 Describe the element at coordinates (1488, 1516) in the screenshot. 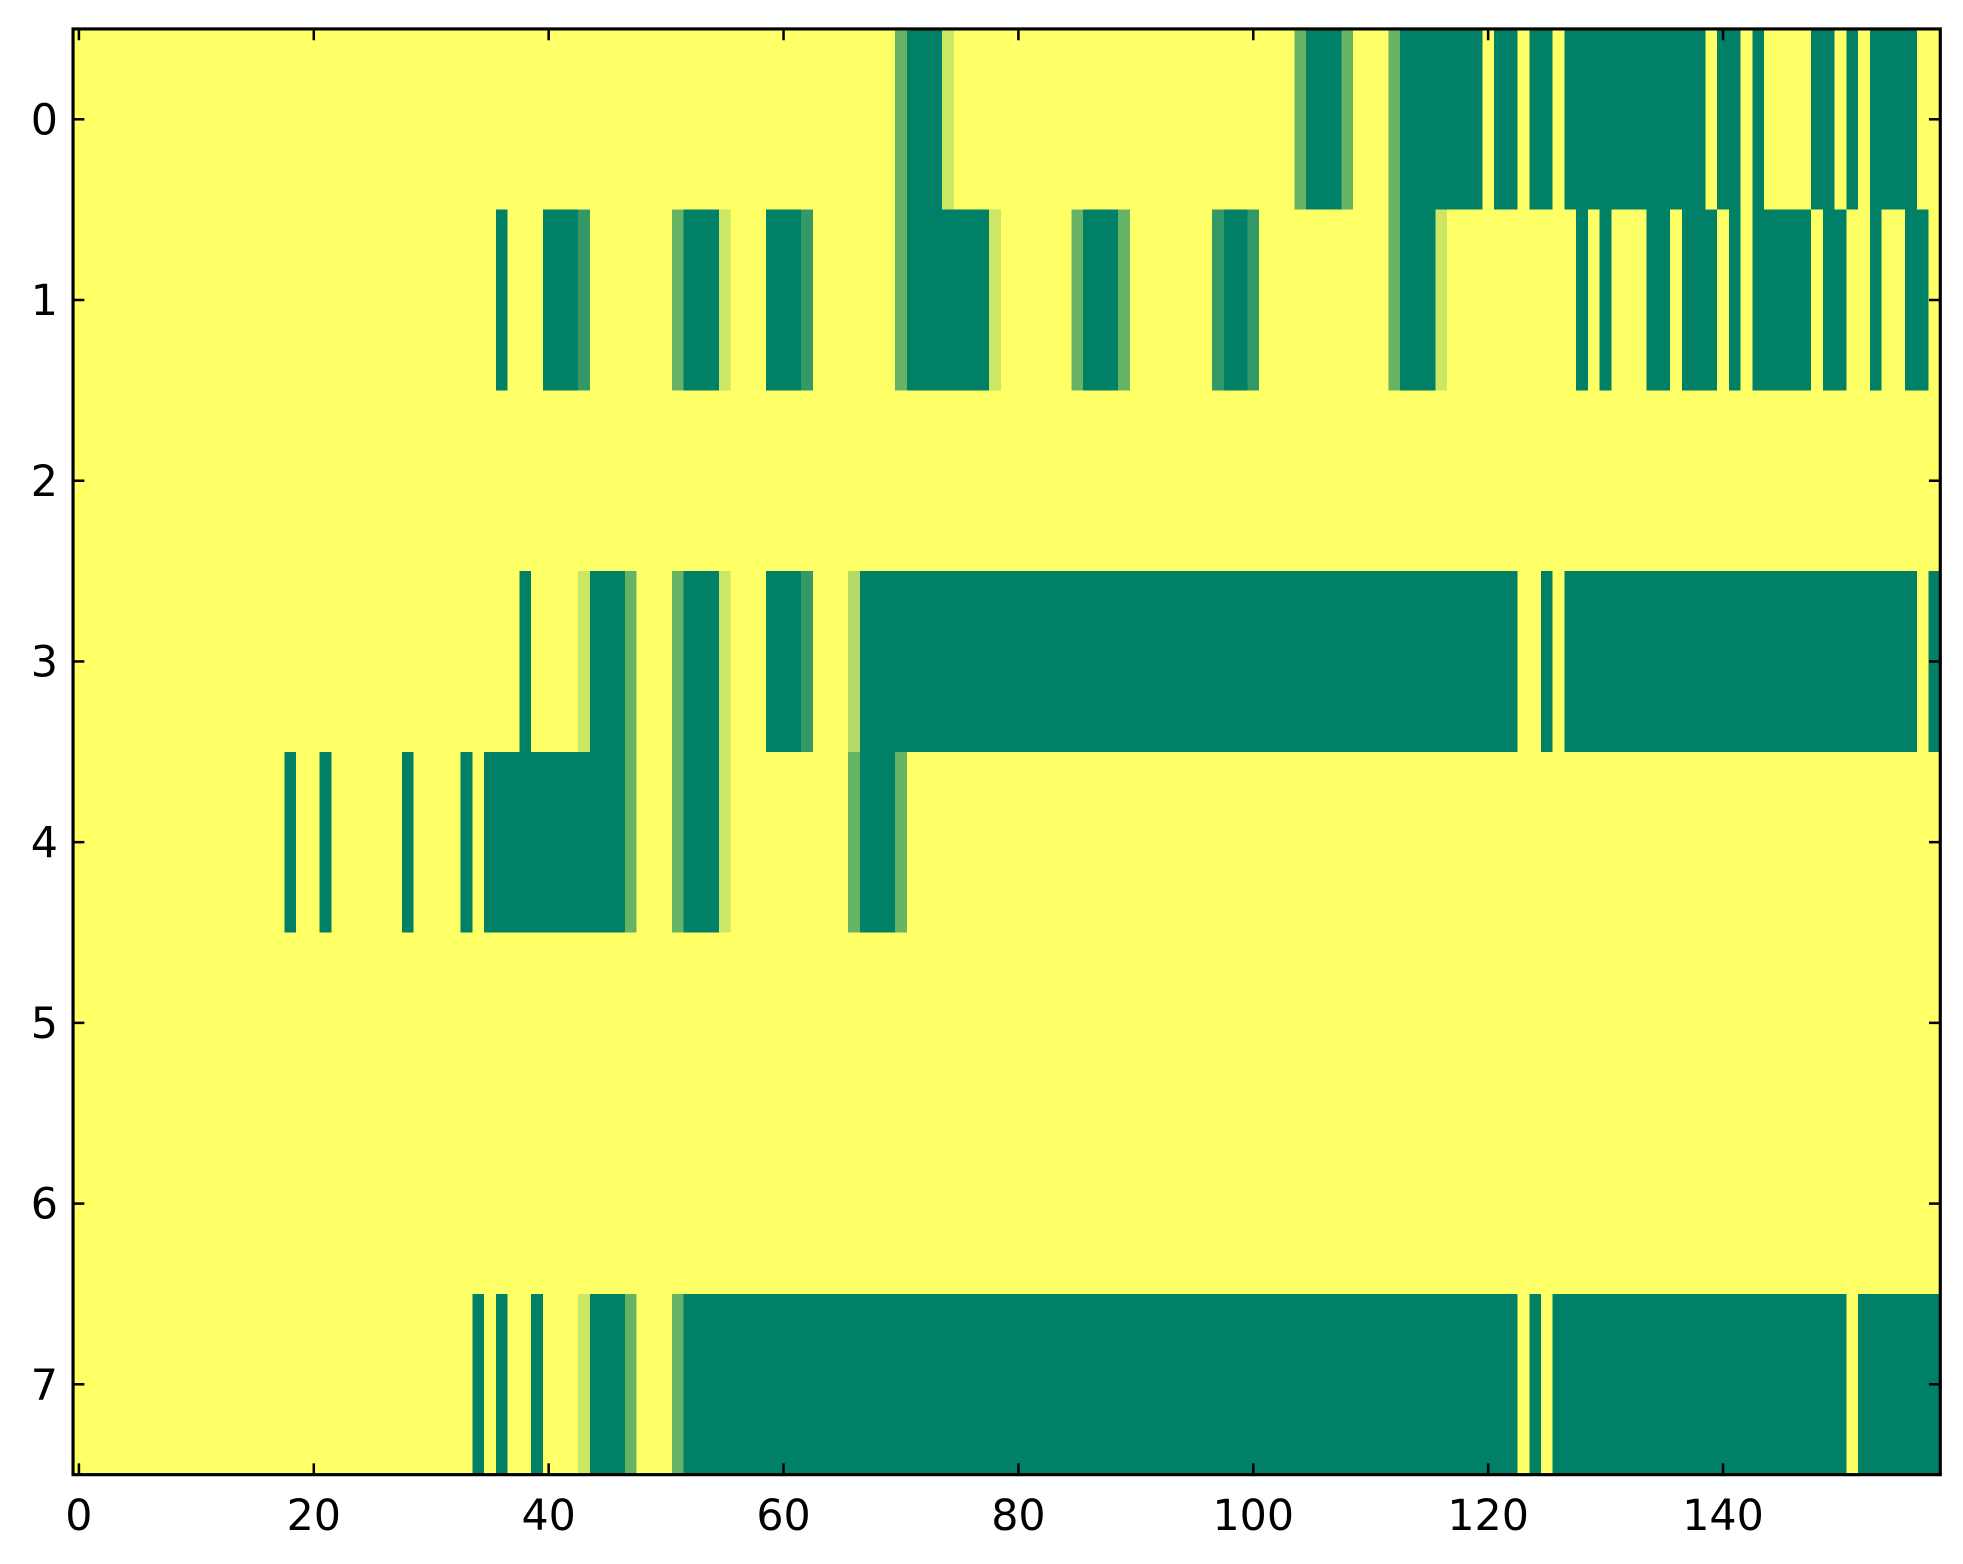

I see `x-tick-label: 120` at that location.